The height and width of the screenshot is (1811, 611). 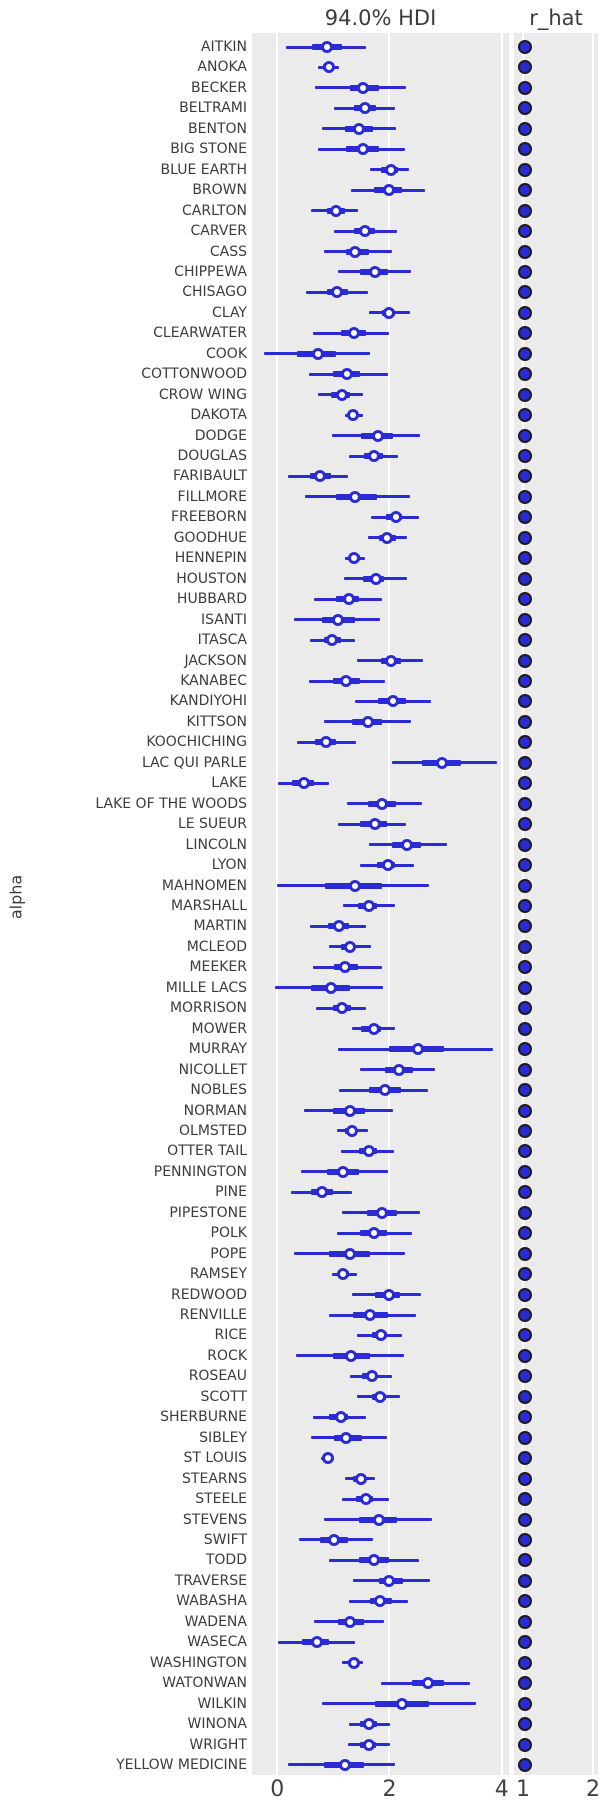 What do you see at coordinates (216, 721) in the screenshot?
I see `county-label: KITTSON` at bounding box center [216, 721].